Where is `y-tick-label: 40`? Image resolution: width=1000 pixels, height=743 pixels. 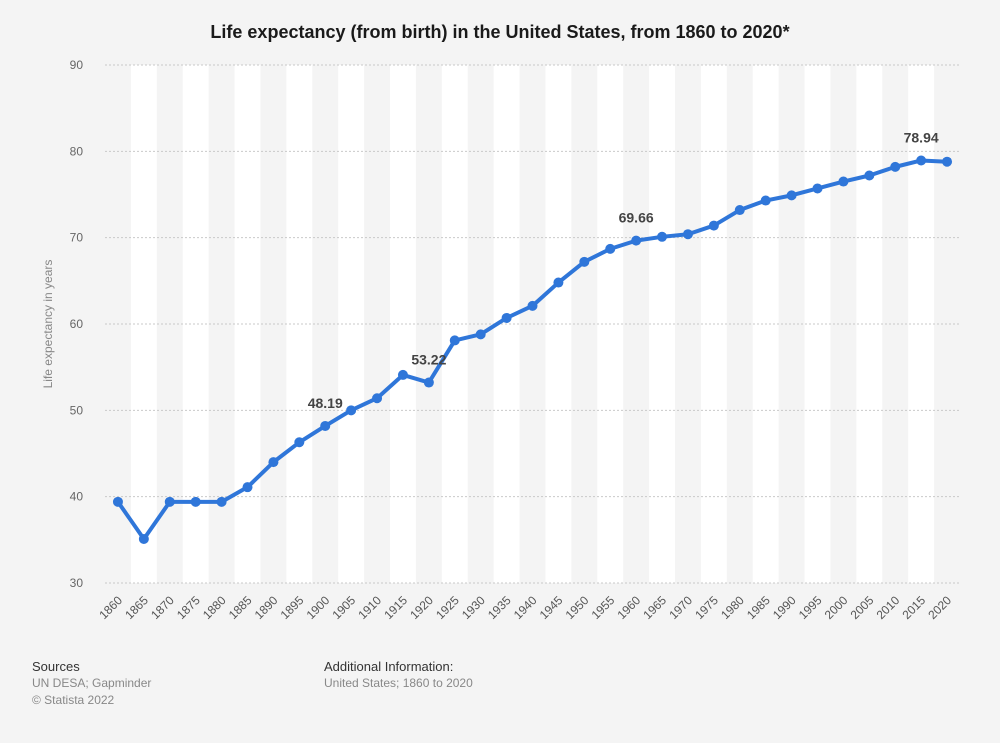 y-tick-label: 40 is located at coordinates (77, 497).